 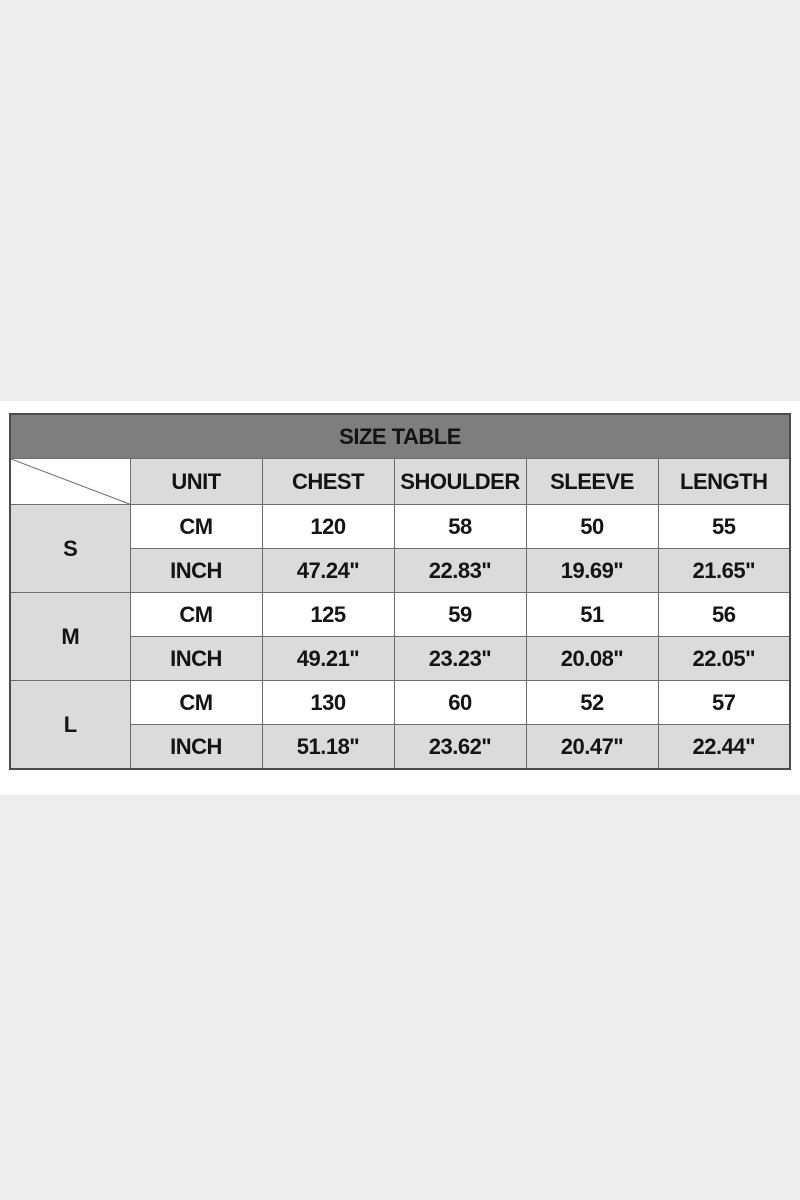 I want to click on cell-value: 49.21", so click(x=328, y=658).